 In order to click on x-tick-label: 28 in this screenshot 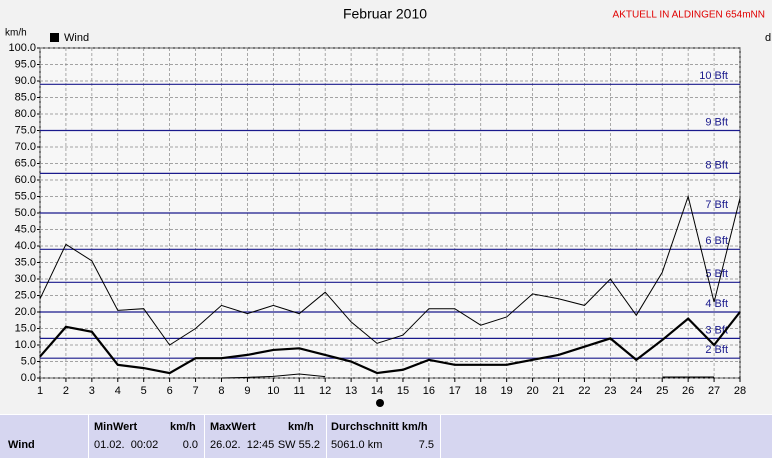, I will do `click(740, 391)`.